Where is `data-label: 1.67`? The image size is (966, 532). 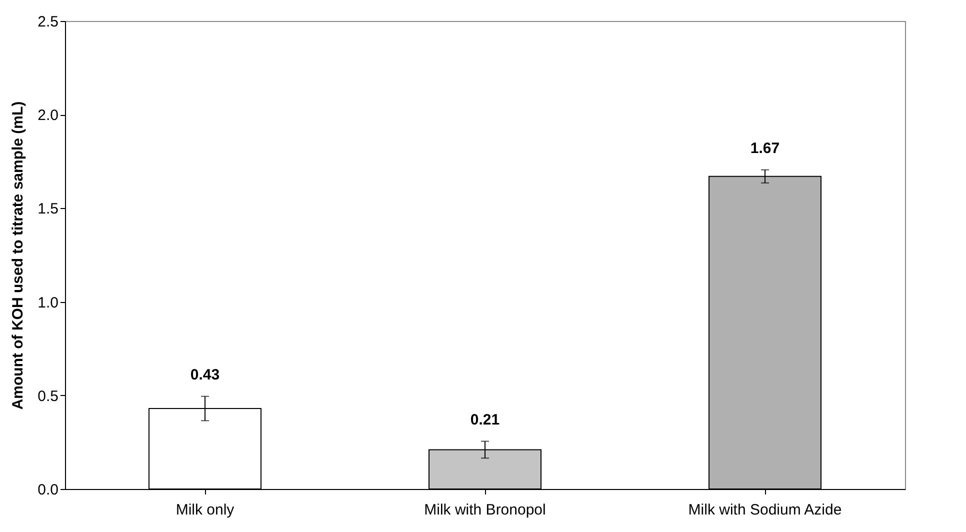 data-label: 1.67 is located at coordinates (765, 148).